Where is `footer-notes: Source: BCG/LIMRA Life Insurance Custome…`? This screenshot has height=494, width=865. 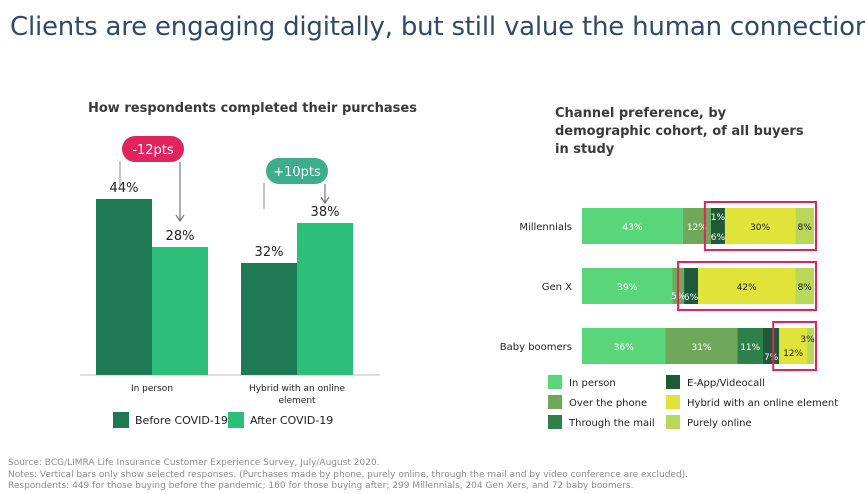 footer-notes: Source: BCG/LIMRA Life Insurance Custome… is located at coordinates (348, 475).